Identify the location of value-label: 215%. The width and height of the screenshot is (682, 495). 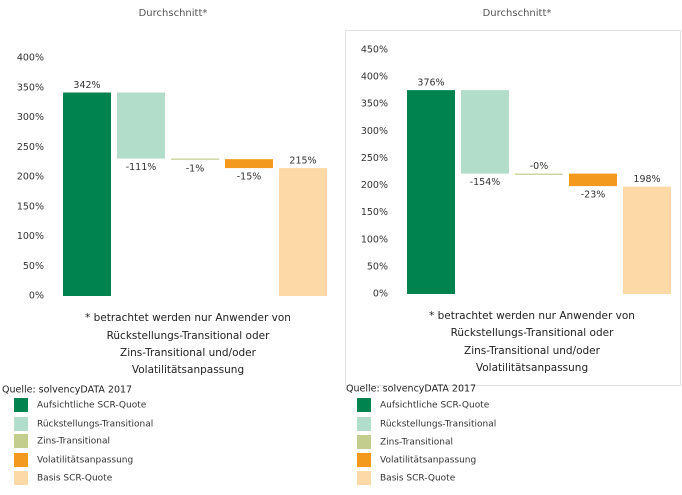
(302, 161).